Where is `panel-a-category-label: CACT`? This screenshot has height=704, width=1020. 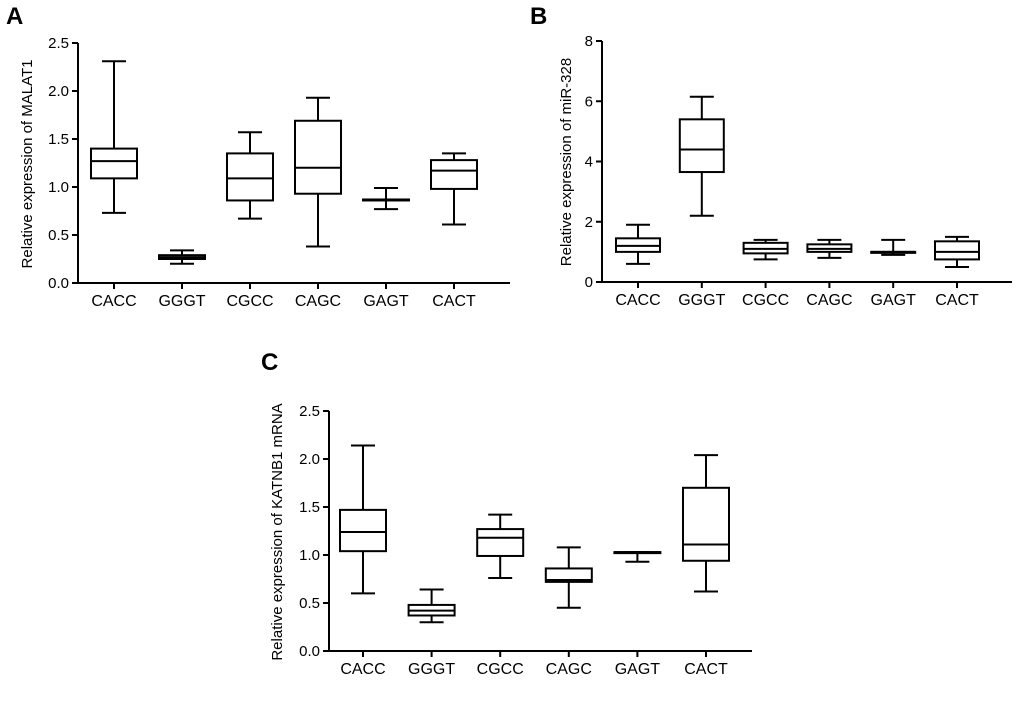
panel-a-category-label: CACT is located at coordinates (454, 301).